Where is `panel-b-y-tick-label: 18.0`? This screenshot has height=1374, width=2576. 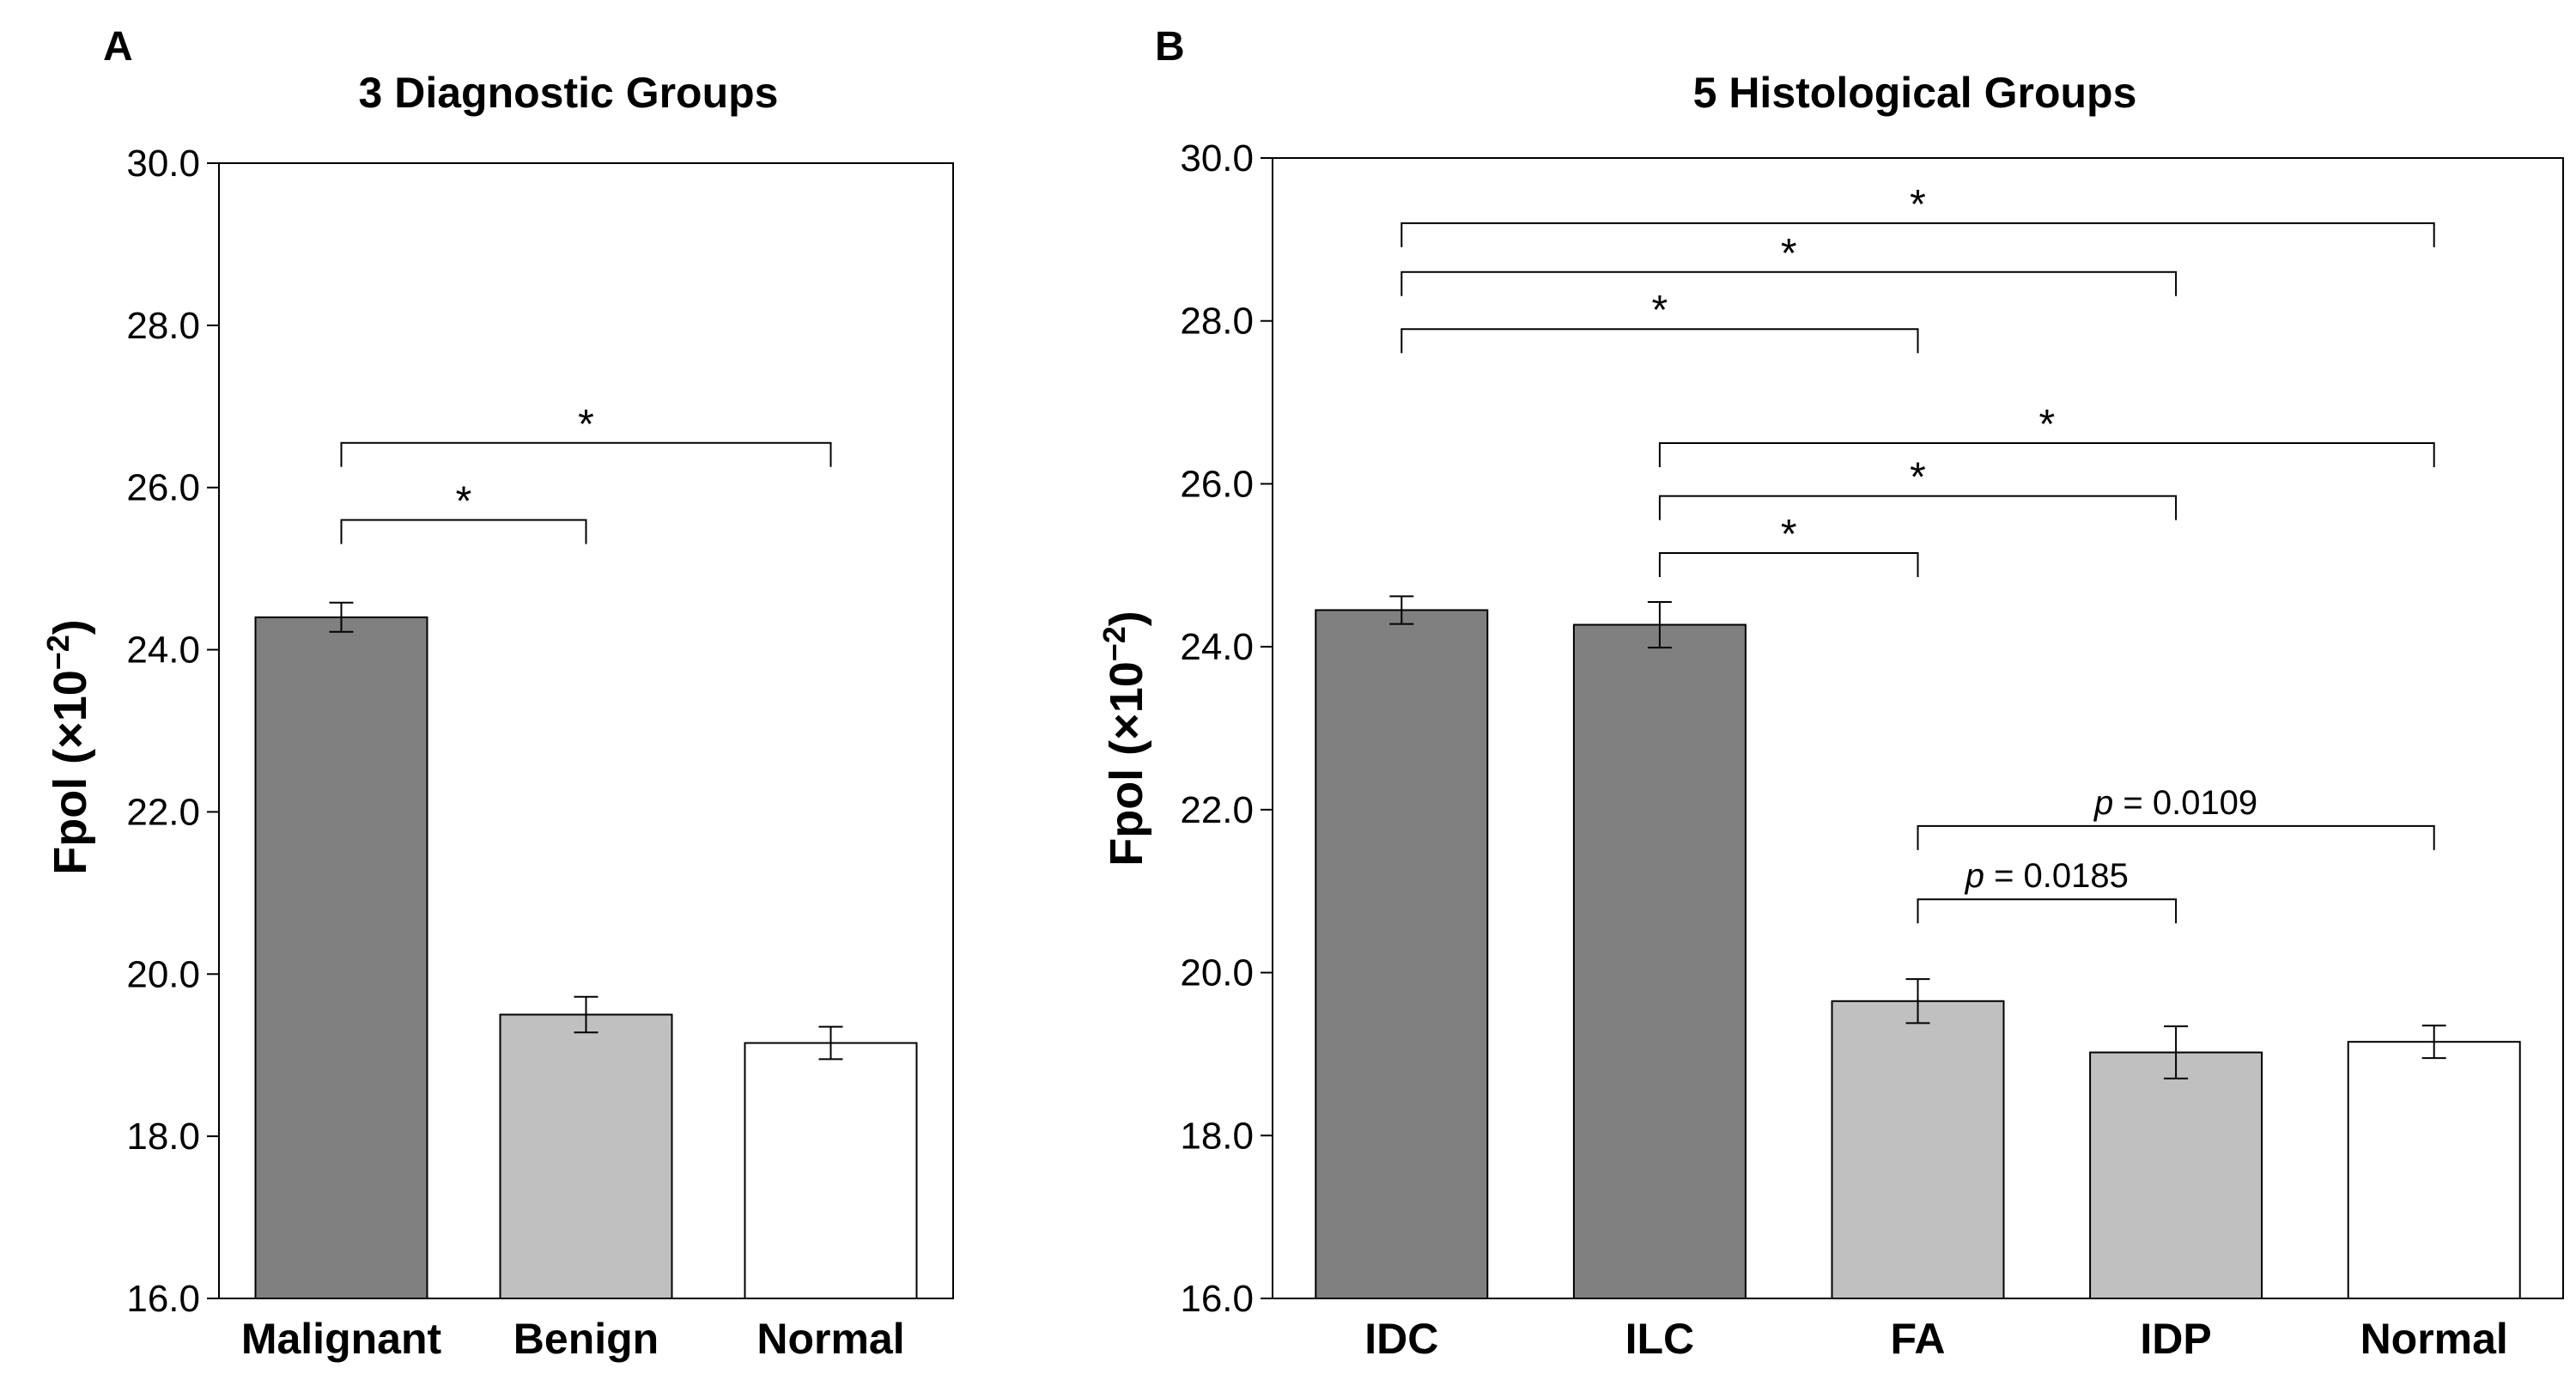 panel-b-y-tick-label: 18.0 is located at coordinates (1217, 1136).